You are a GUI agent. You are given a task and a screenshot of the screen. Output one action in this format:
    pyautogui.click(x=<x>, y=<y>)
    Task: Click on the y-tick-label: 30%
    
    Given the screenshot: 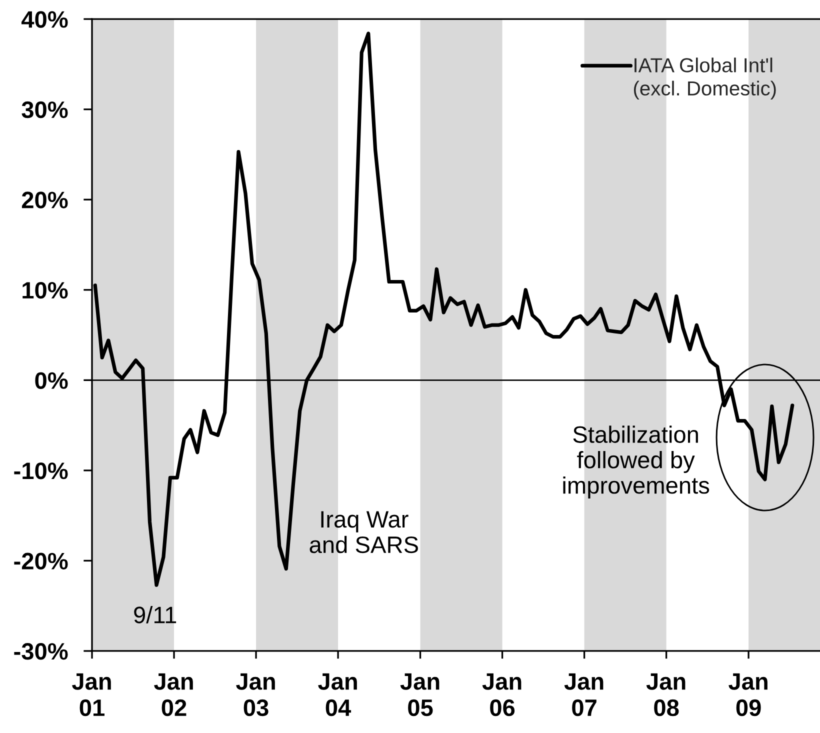 What is the action you would take?
    pyautogui.click(x=45, y=109)
    